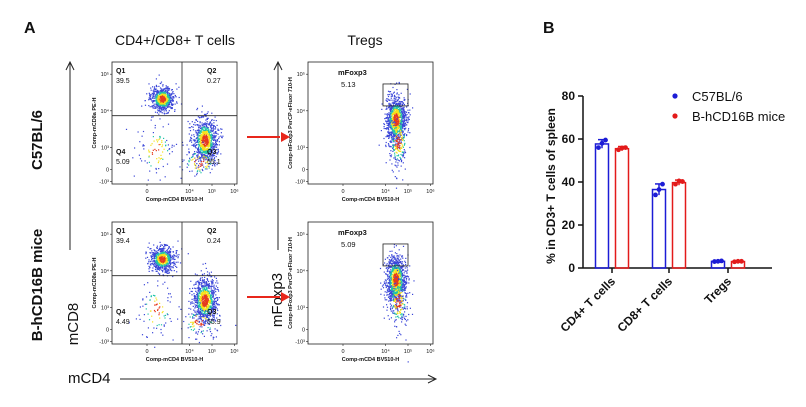 The image size is (806, 407). What do you see at coordinates (569, 182) in the screenshot?
I see `y-tick-label: 40` at bounding box center [569, 182].